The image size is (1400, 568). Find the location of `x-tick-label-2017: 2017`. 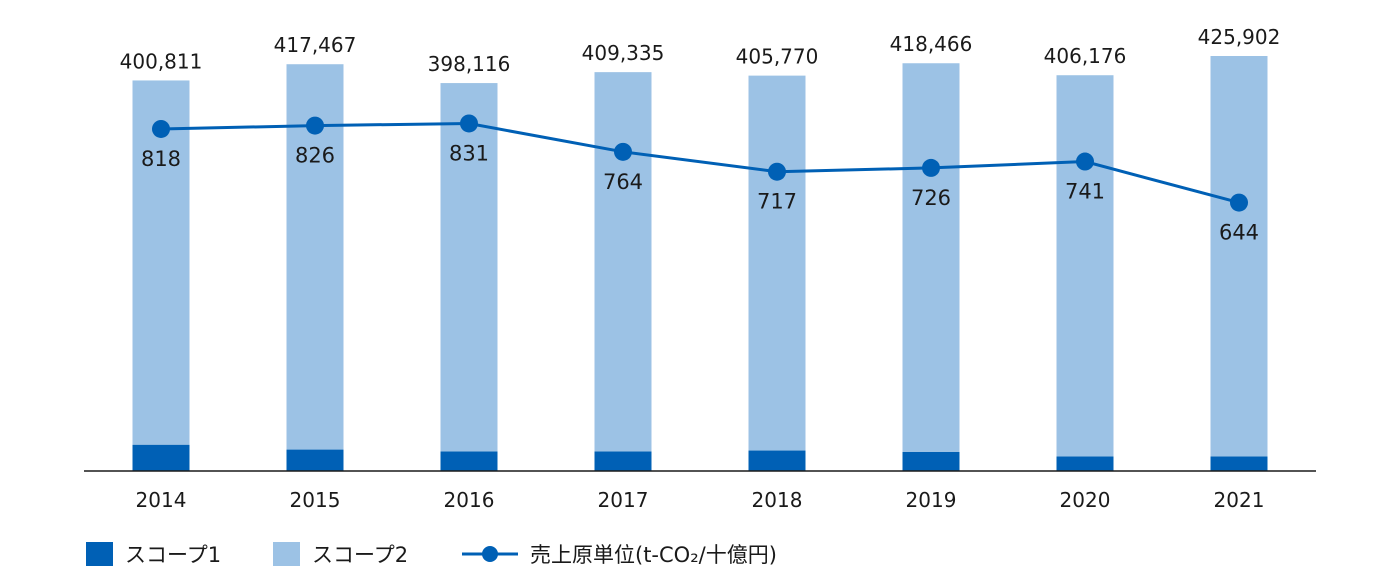

x-tick-label-2017: 2017 is located at coordinates (623, 500).